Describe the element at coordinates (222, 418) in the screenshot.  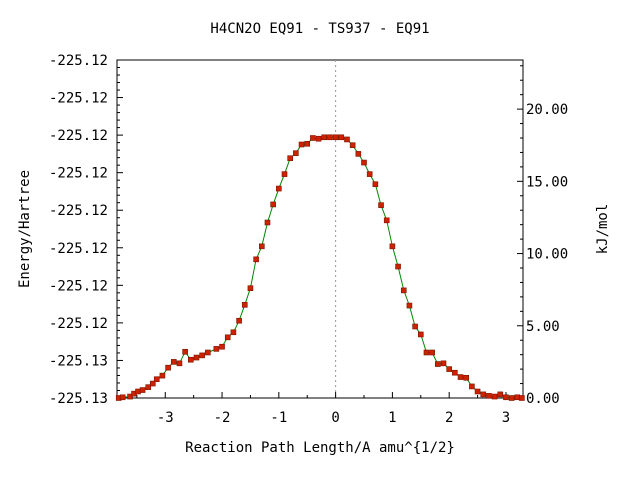
I see `x-tick-label: -2` at that location.